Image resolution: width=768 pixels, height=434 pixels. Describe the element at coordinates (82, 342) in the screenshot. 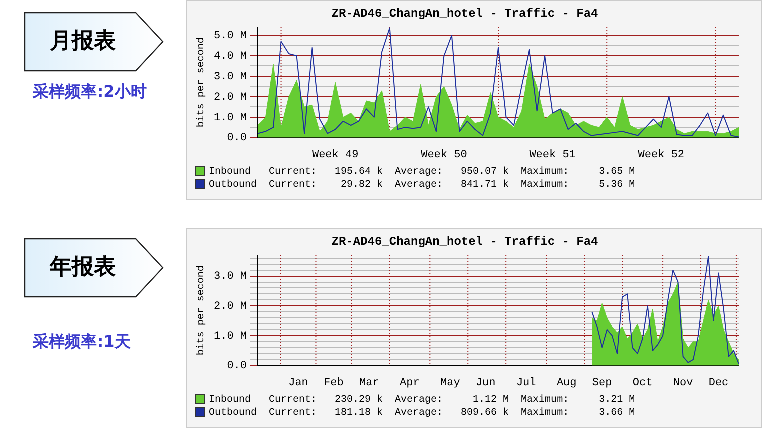

I see `text: 采样频率:1天` at that location.